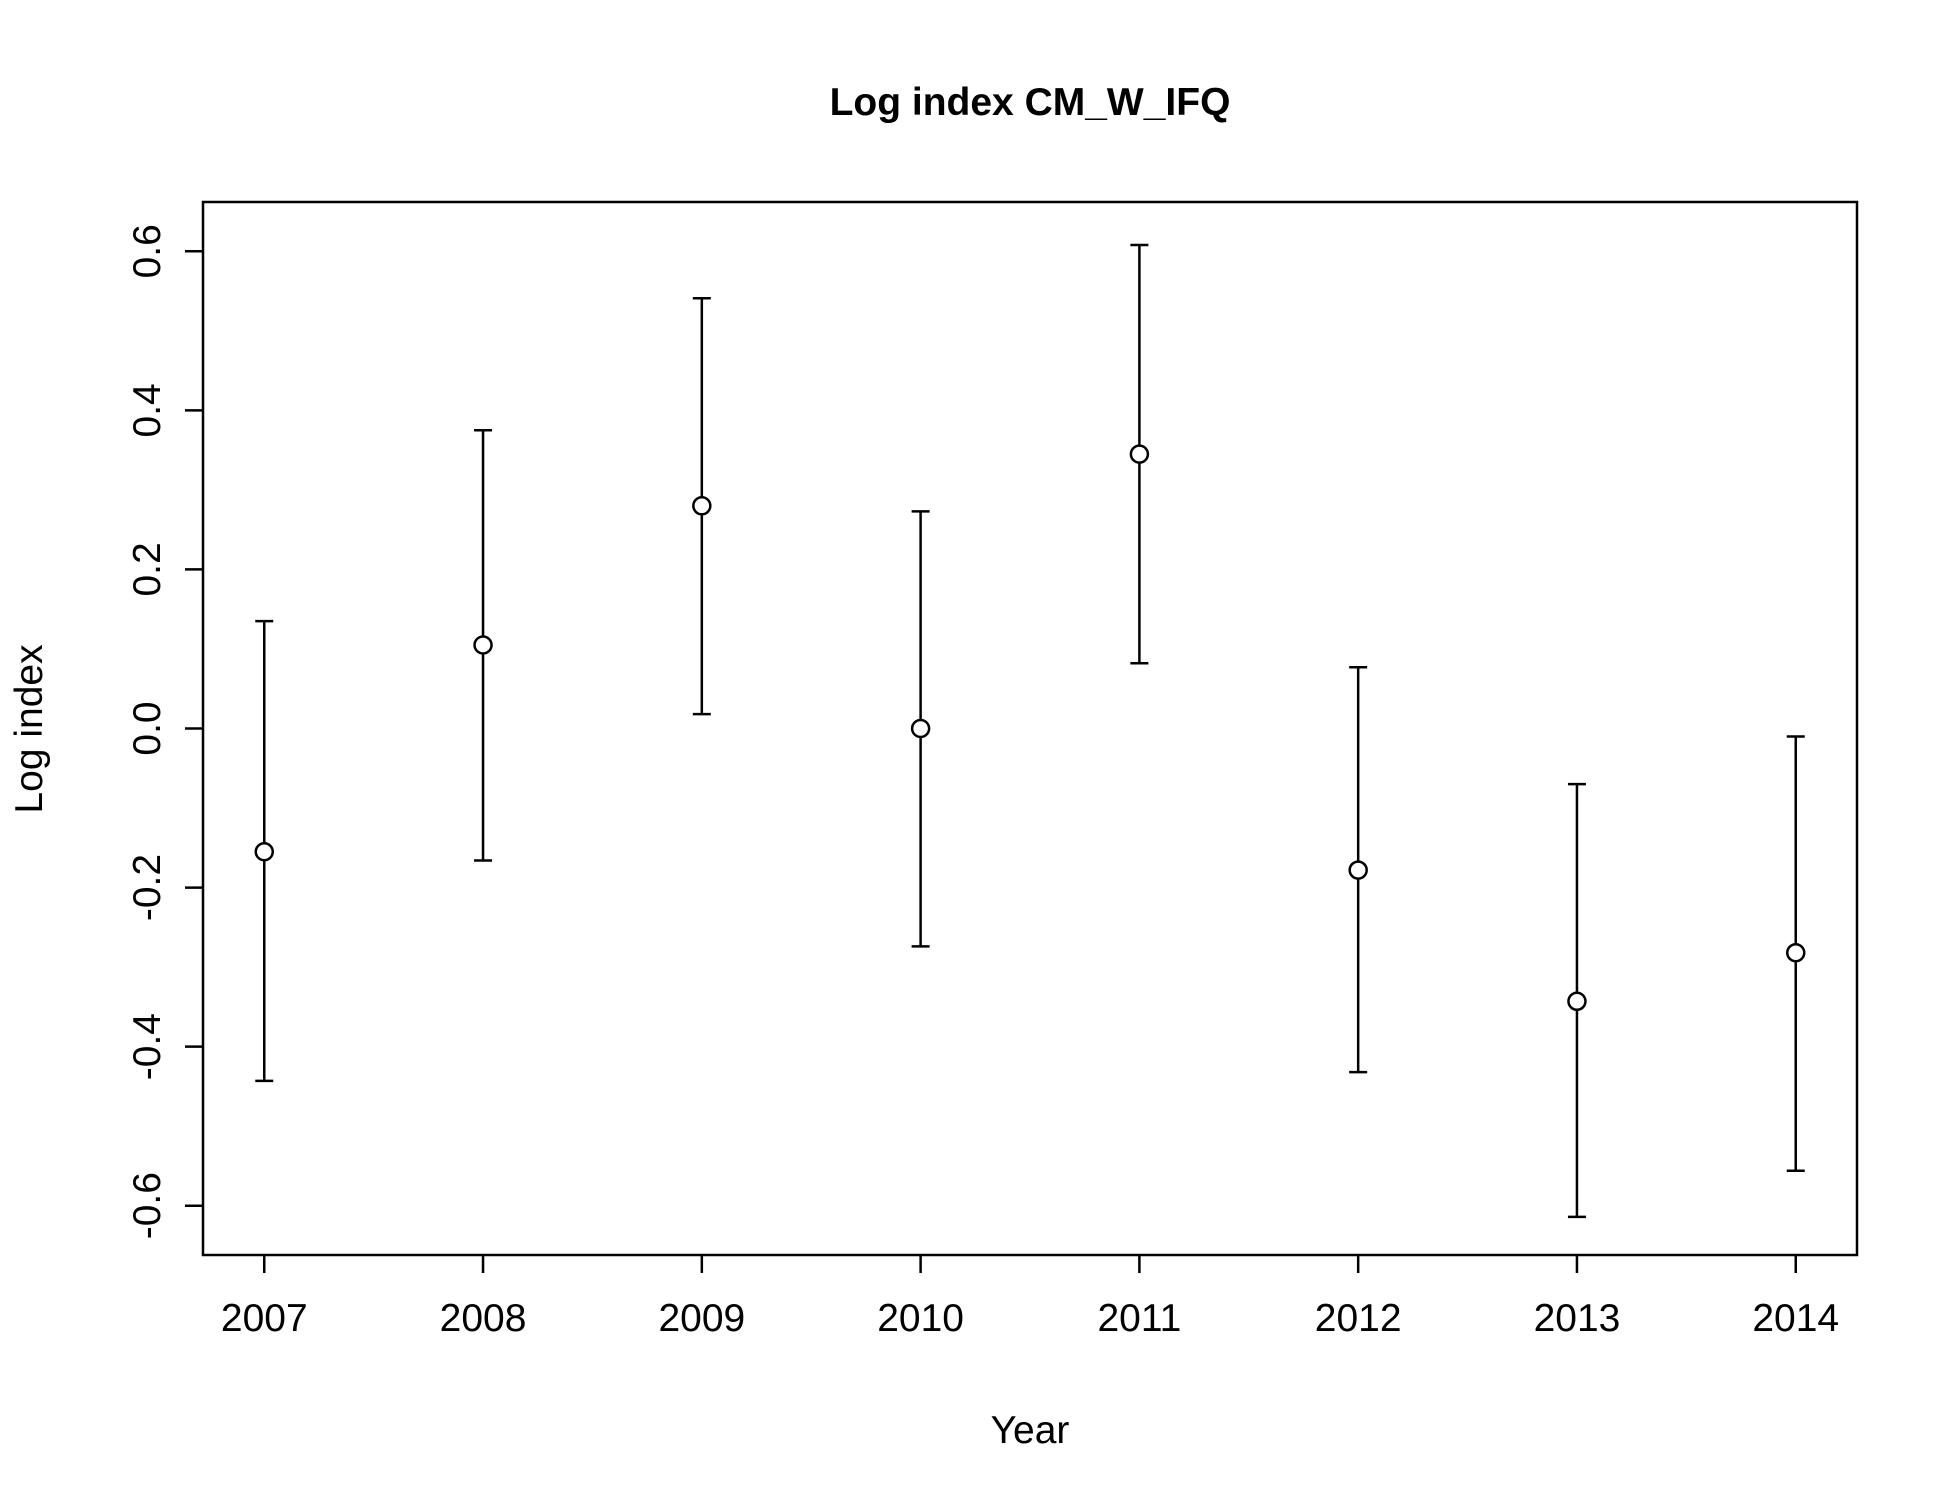 The width and height of the screenshot is (1950, 1500). I want to click on x-tick-label-2009: 2009, so click(701, 1318).